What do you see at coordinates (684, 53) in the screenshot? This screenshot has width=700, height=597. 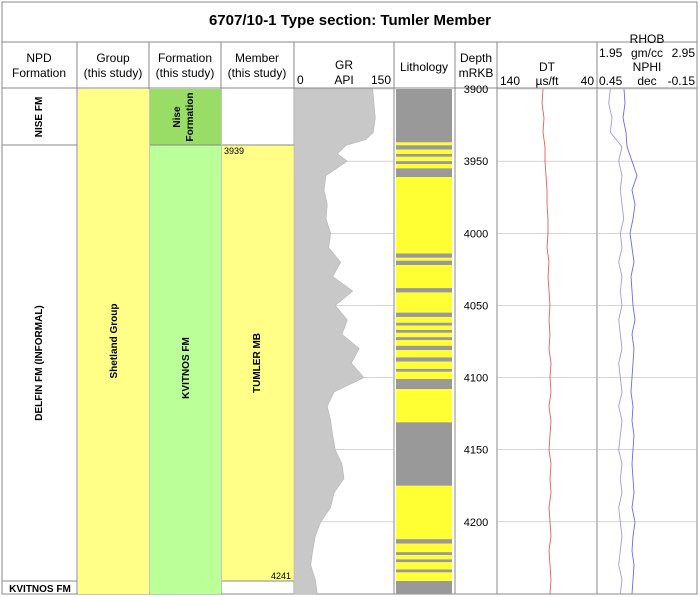 I see `header-rhob-max: 2.95` at bounding box center [684, 53].